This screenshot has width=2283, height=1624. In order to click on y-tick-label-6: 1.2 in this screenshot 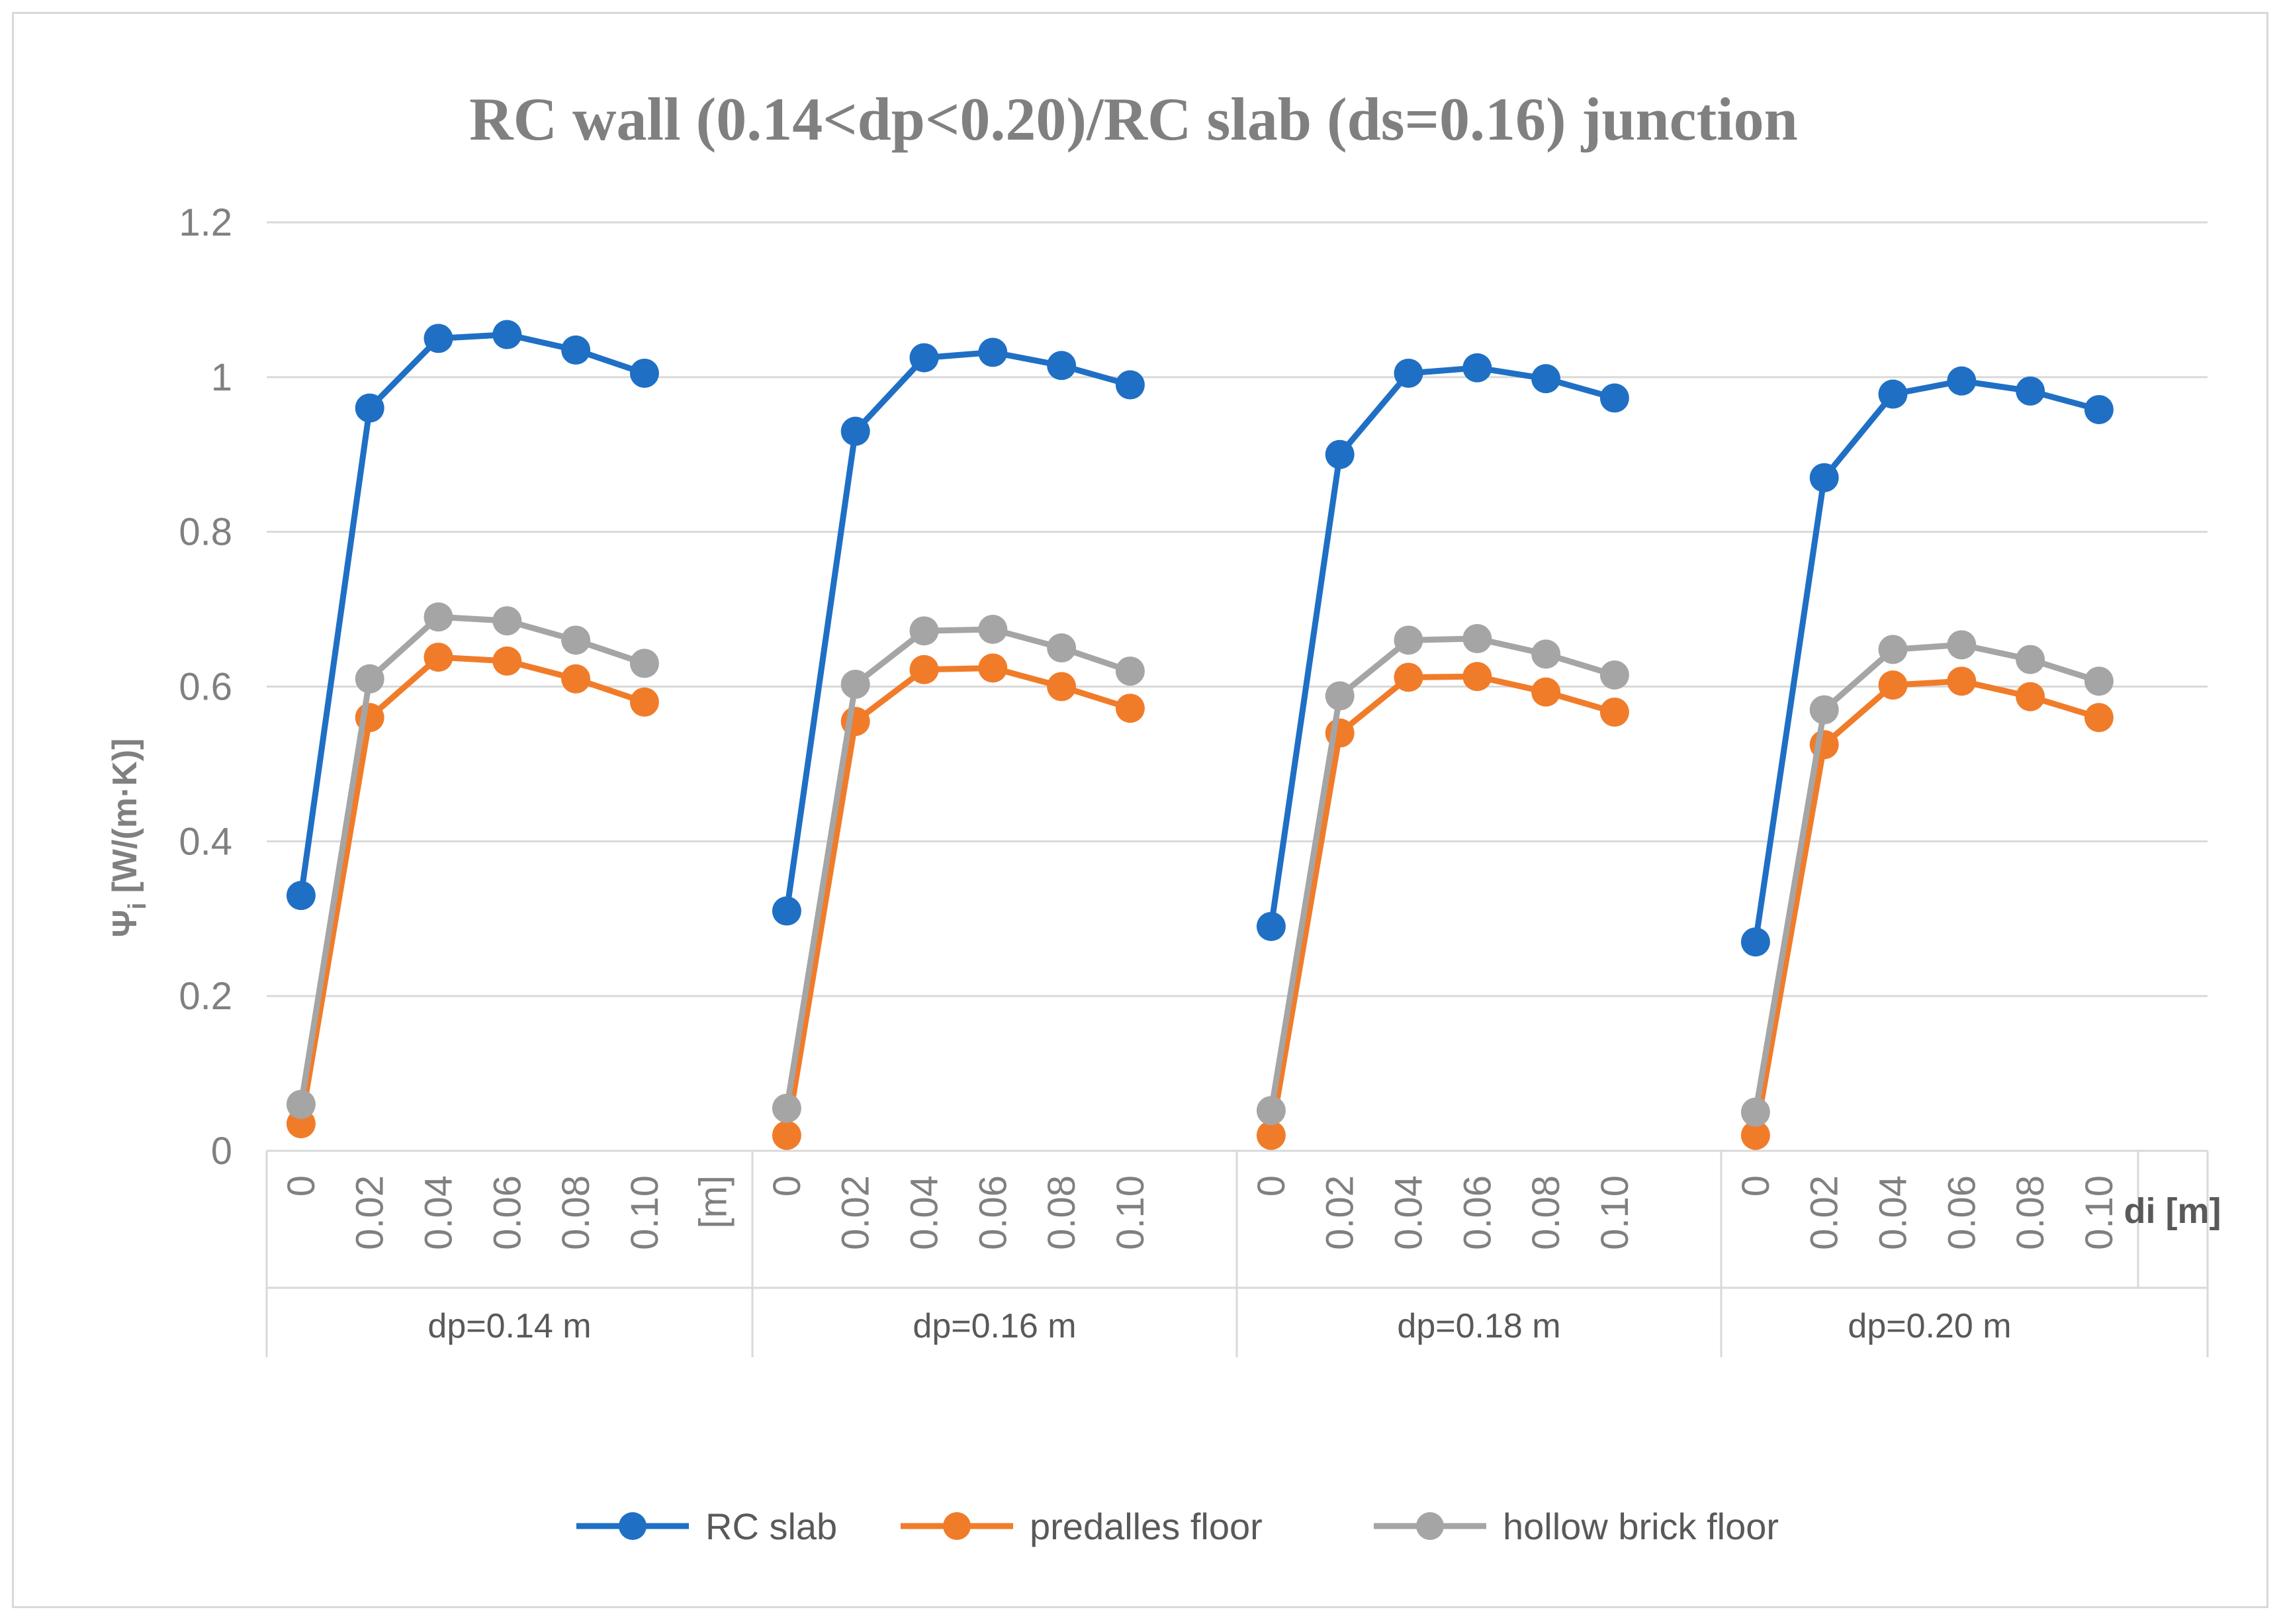, I will do `click(205, 223)`.